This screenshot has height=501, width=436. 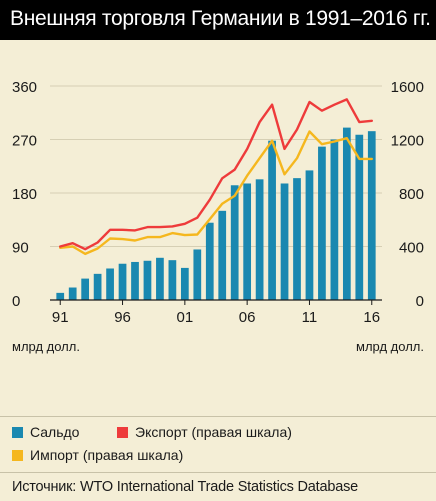 I want to click on legend-swatch-saldo, so click(x=17, y=432).